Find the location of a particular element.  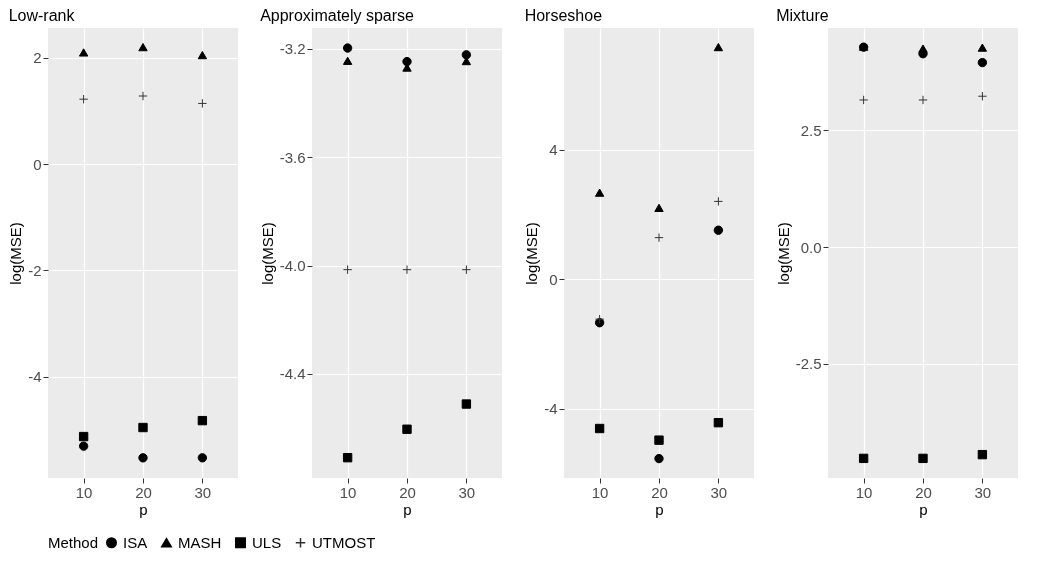

legend-label: ULS is located at coordinates (267, 542).